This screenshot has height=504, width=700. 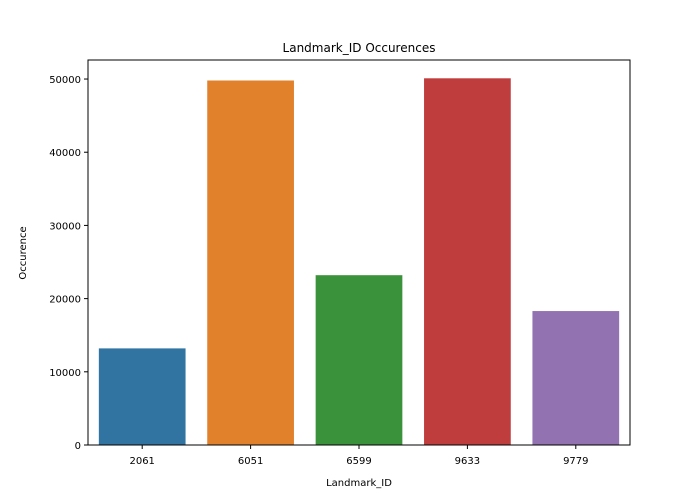 What do you see at coordinates (65, 153) in the screenshot?
I see `y-tick-label: 40000` at bounding box center [65, 153].